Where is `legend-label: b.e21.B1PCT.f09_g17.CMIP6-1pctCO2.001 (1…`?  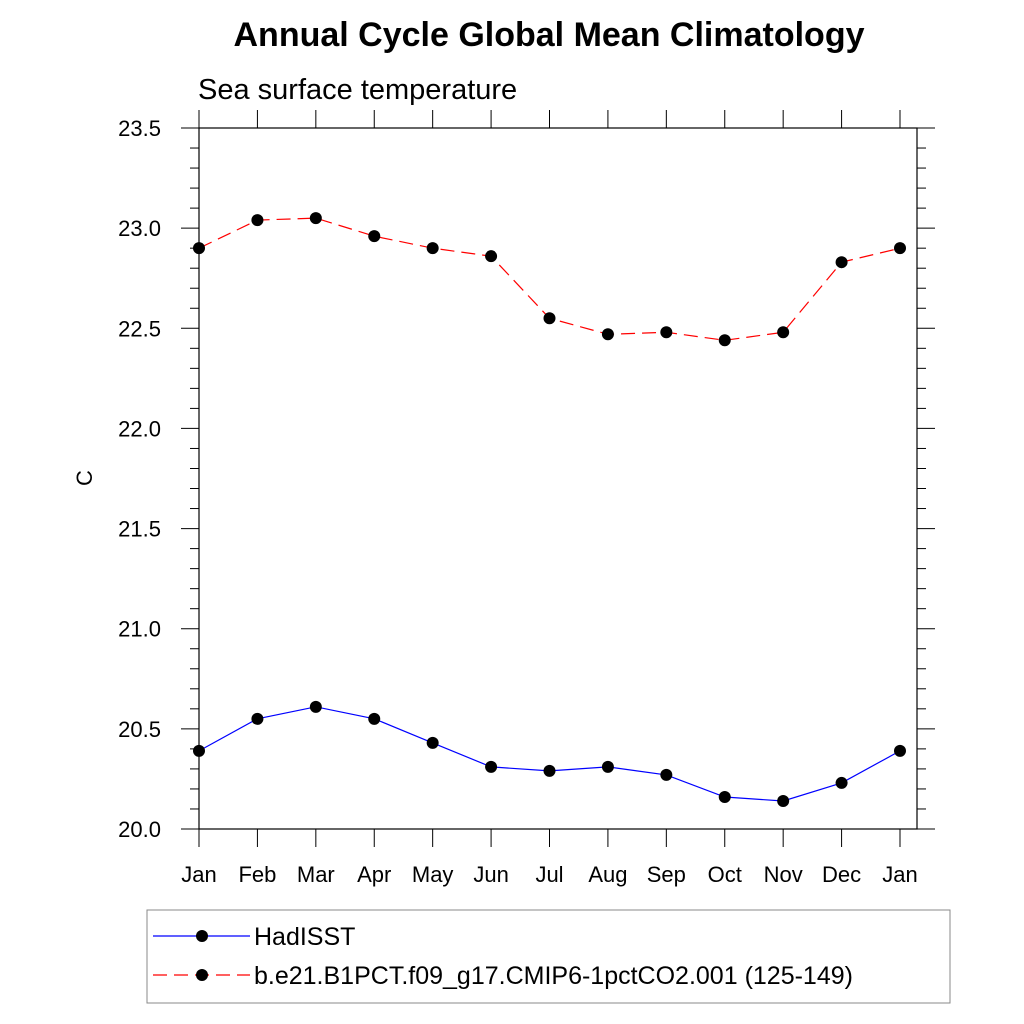 legend-label: b.e21.B1PCT.f09_g17.CMIP6-1pctCO2.001 (1… is located at coordinates (553, 976).